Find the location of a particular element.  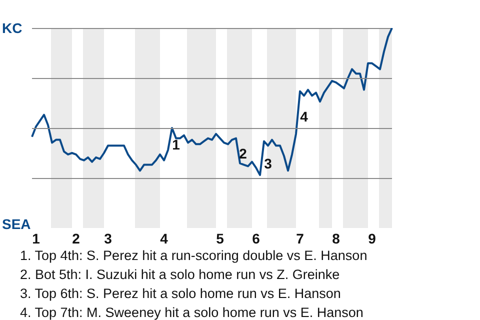

annotation: 2 is located at coordinates (243, 153).